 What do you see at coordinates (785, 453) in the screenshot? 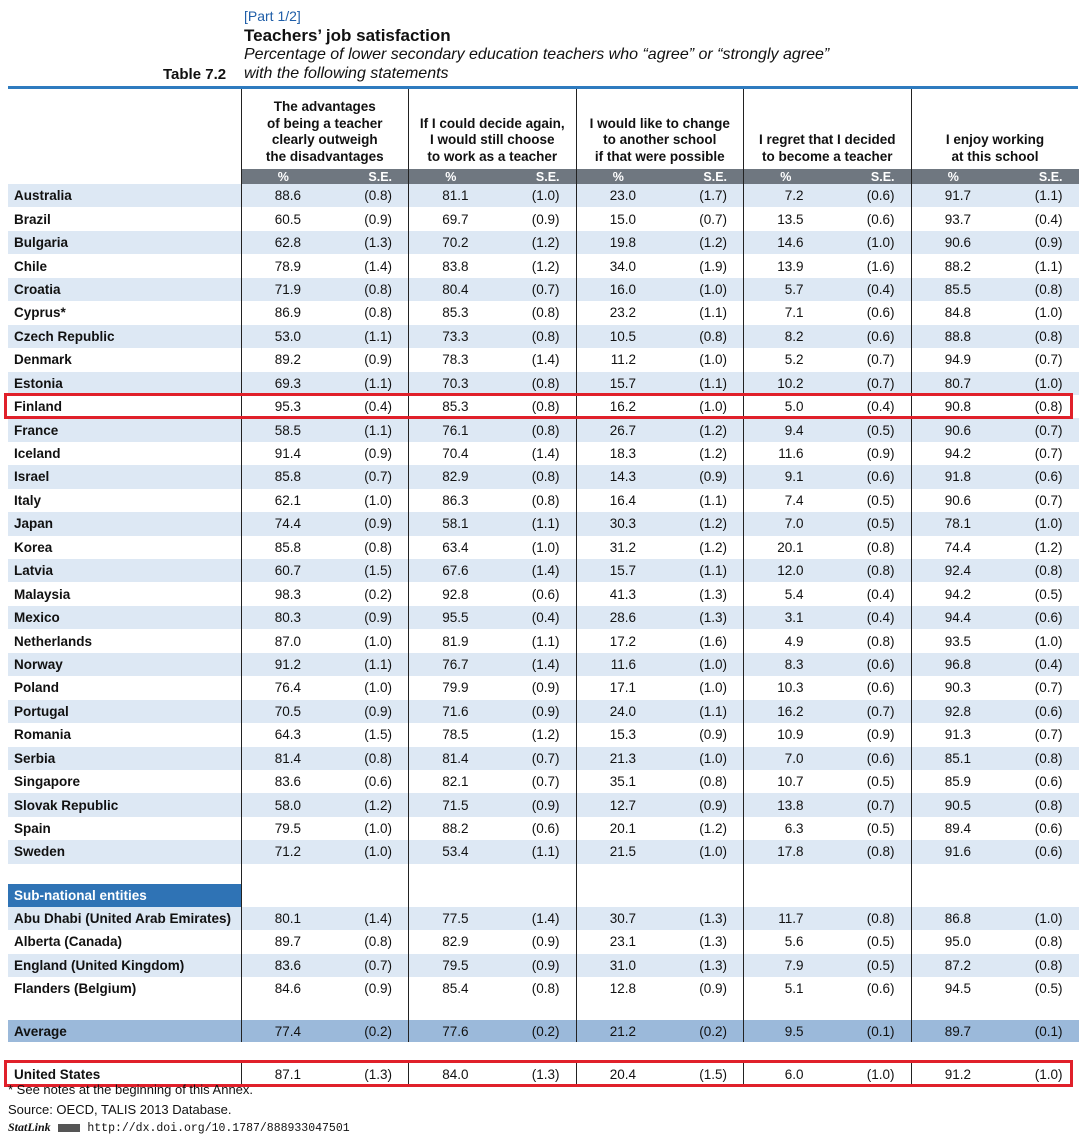
I see `percent-cell: 11.6` at bounding box center [785, 453].